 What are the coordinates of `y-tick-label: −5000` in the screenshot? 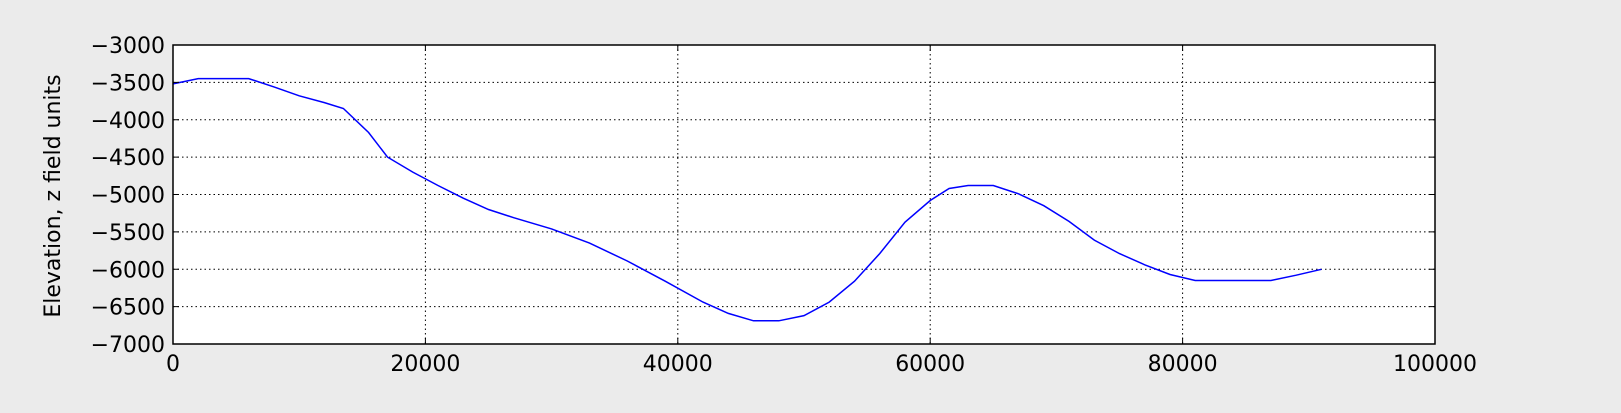 It's located at (128, 196).